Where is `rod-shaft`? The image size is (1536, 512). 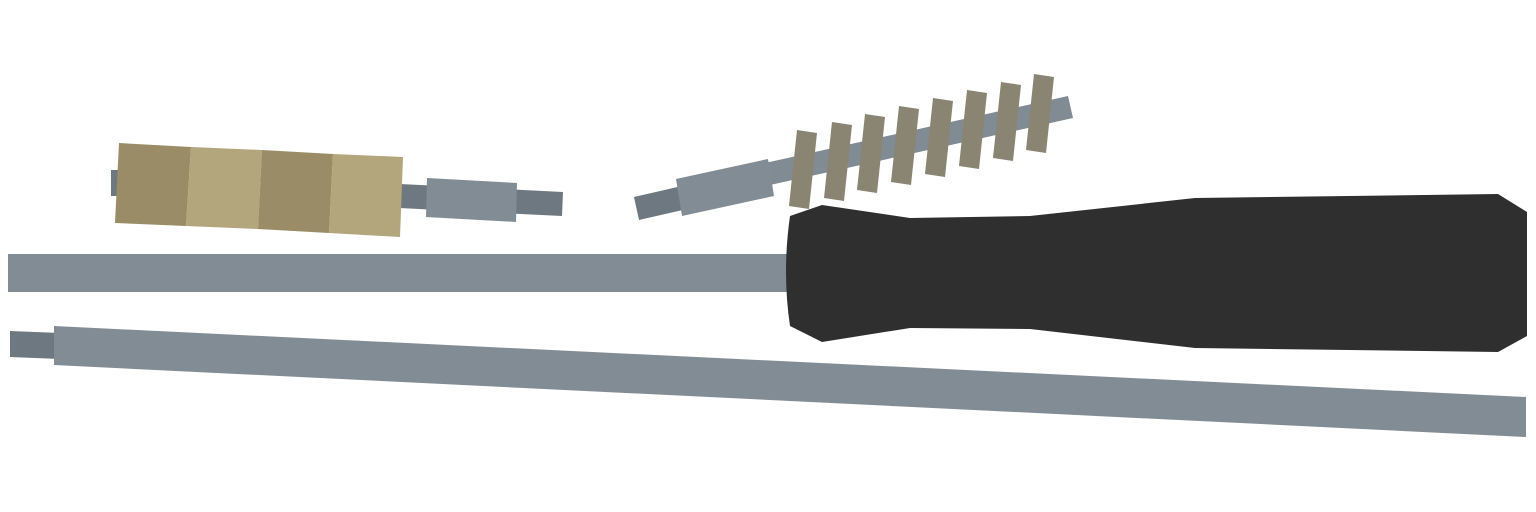
rod-shaft is located at coordinates (404, 273).